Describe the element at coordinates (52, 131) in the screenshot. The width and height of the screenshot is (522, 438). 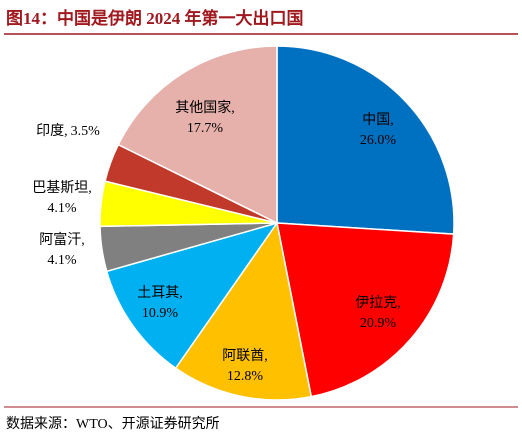
I see `category-label: 印度,` at that location.